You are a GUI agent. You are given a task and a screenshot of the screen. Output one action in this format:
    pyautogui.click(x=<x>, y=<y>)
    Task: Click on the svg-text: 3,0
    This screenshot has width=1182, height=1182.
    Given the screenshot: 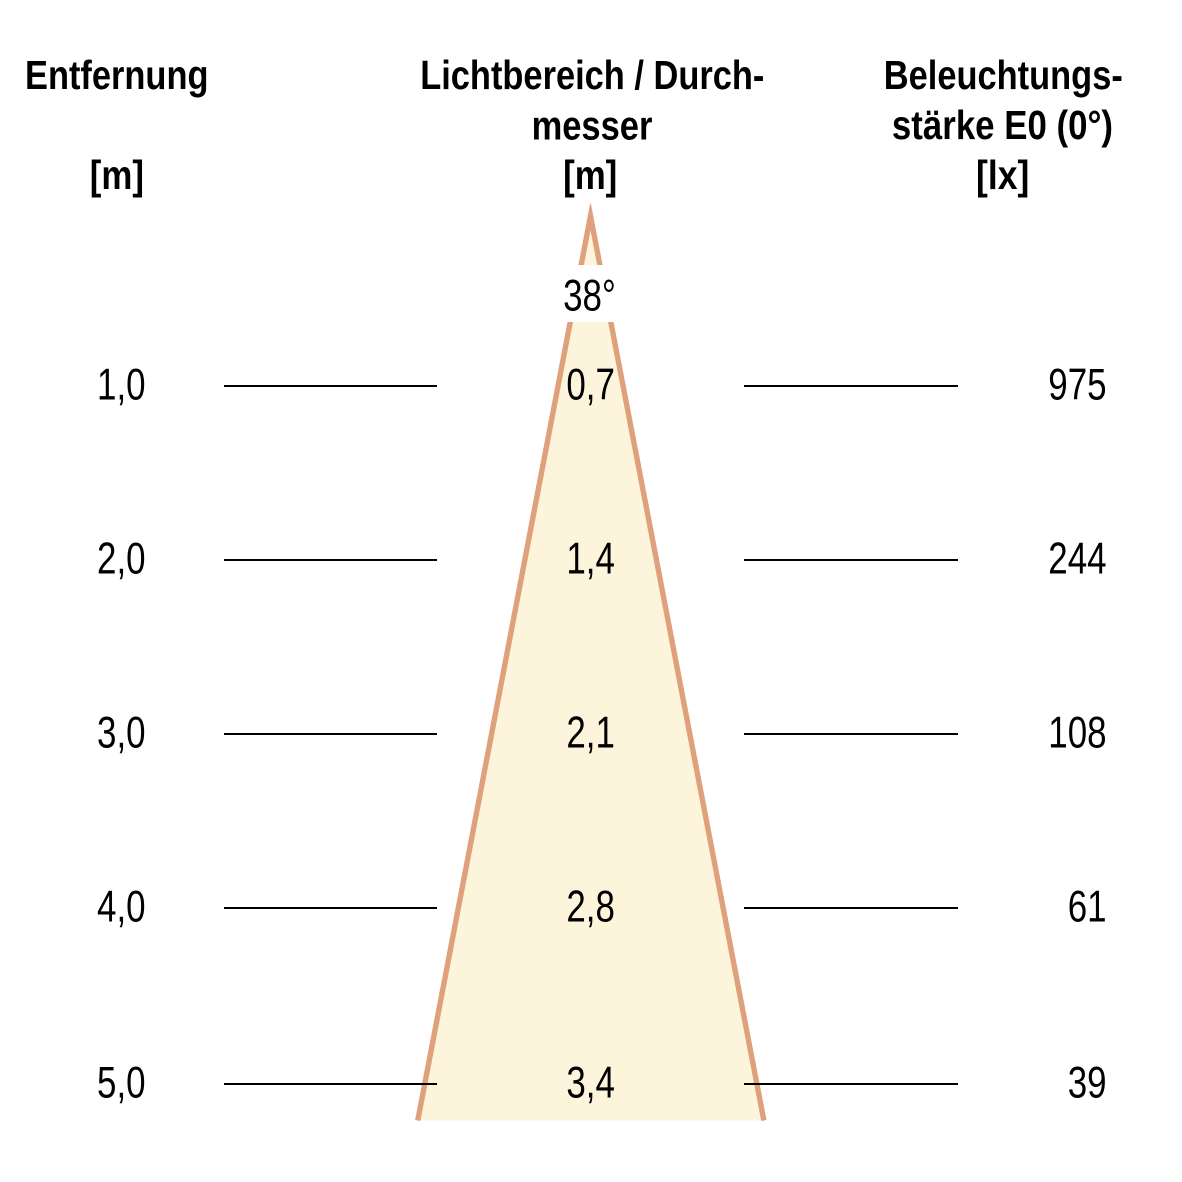 What is the action you would take?
    pyautogui.click(x=121, y=733)
    